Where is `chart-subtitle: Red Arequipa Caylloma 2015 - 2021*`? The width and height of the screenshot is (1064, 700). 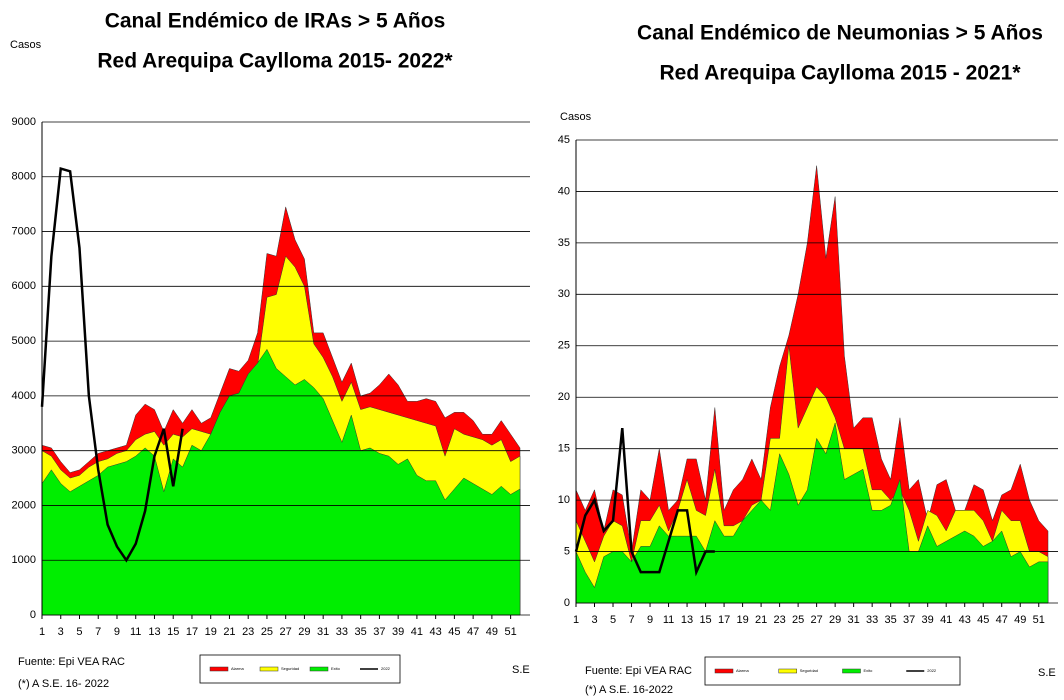 chart-subtitle: Red Arequipa Caylloma 2015 - 2021* is located at coordinates (840, 73).